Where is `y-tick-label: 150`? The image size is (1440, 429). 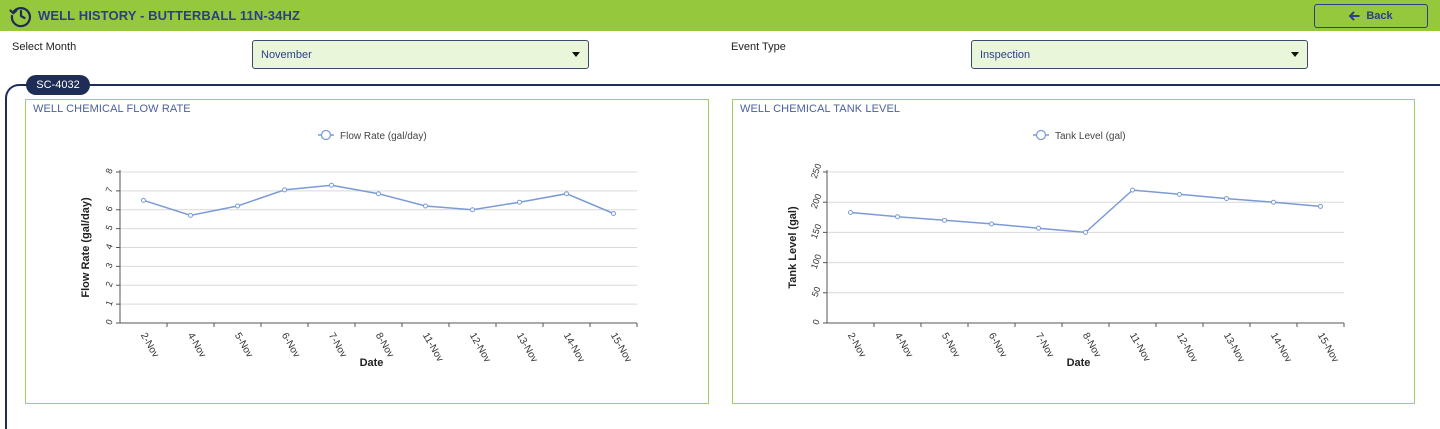
y-tick-label: 150 is located at coordinates (816, 232).